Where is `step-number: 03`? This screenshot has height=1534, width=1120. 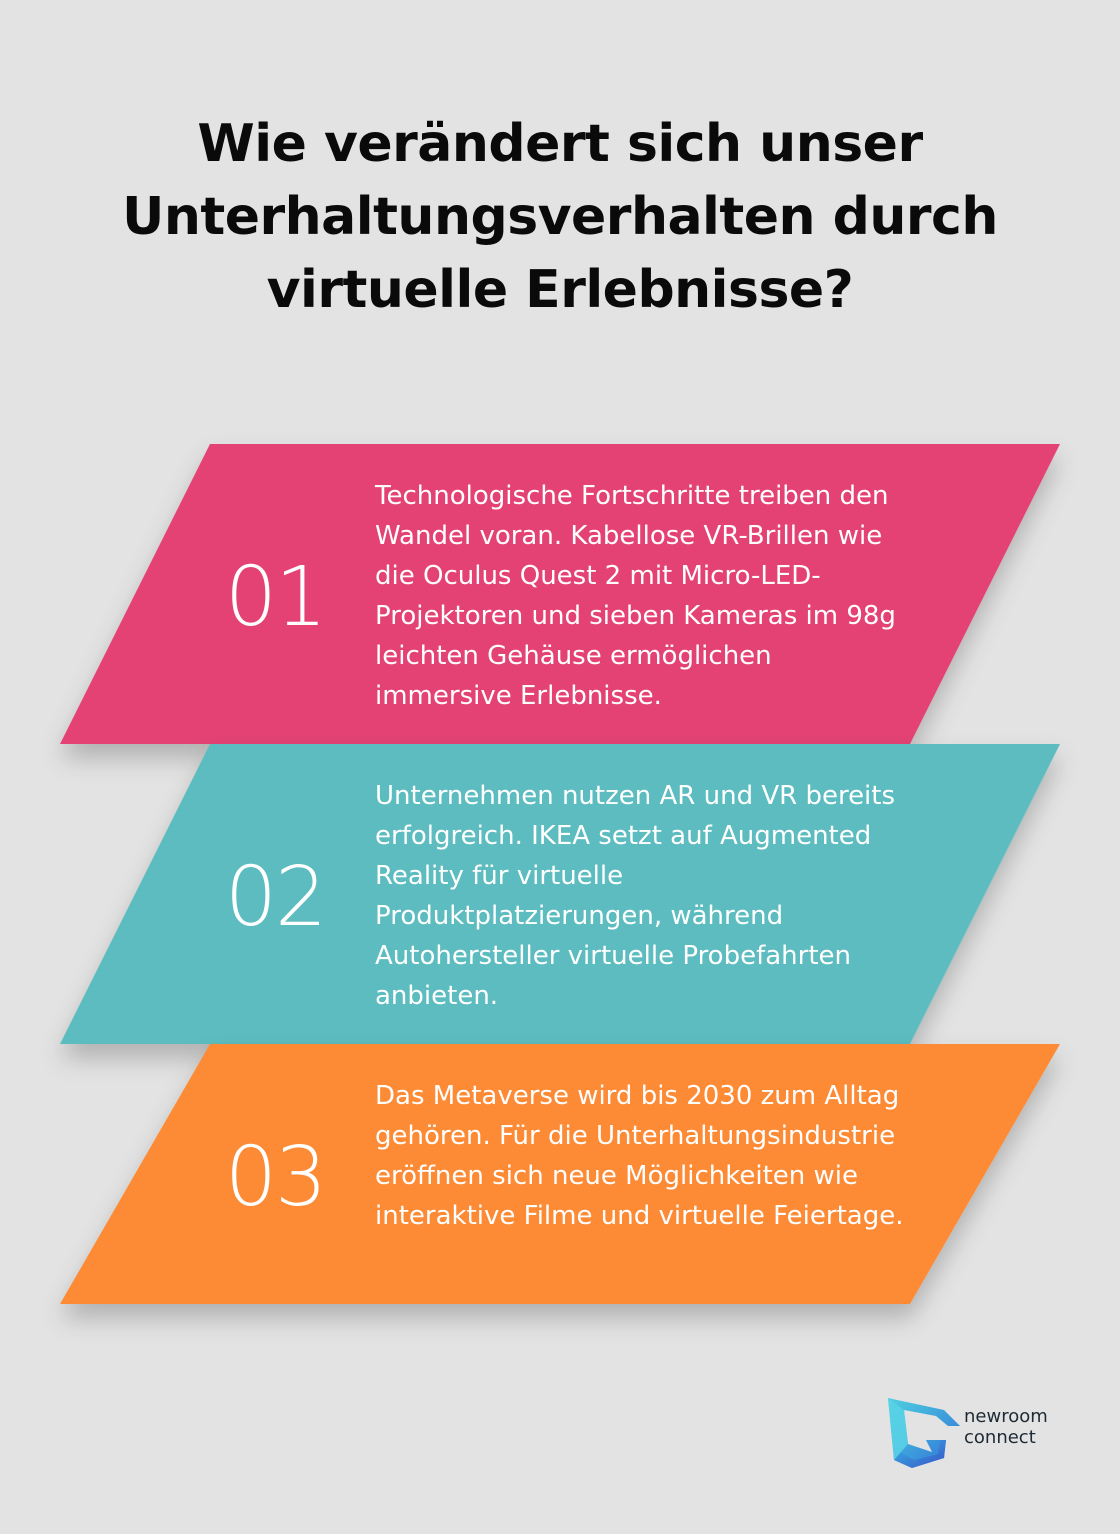
step-number: 03 is located at coordinates (275, 1177).